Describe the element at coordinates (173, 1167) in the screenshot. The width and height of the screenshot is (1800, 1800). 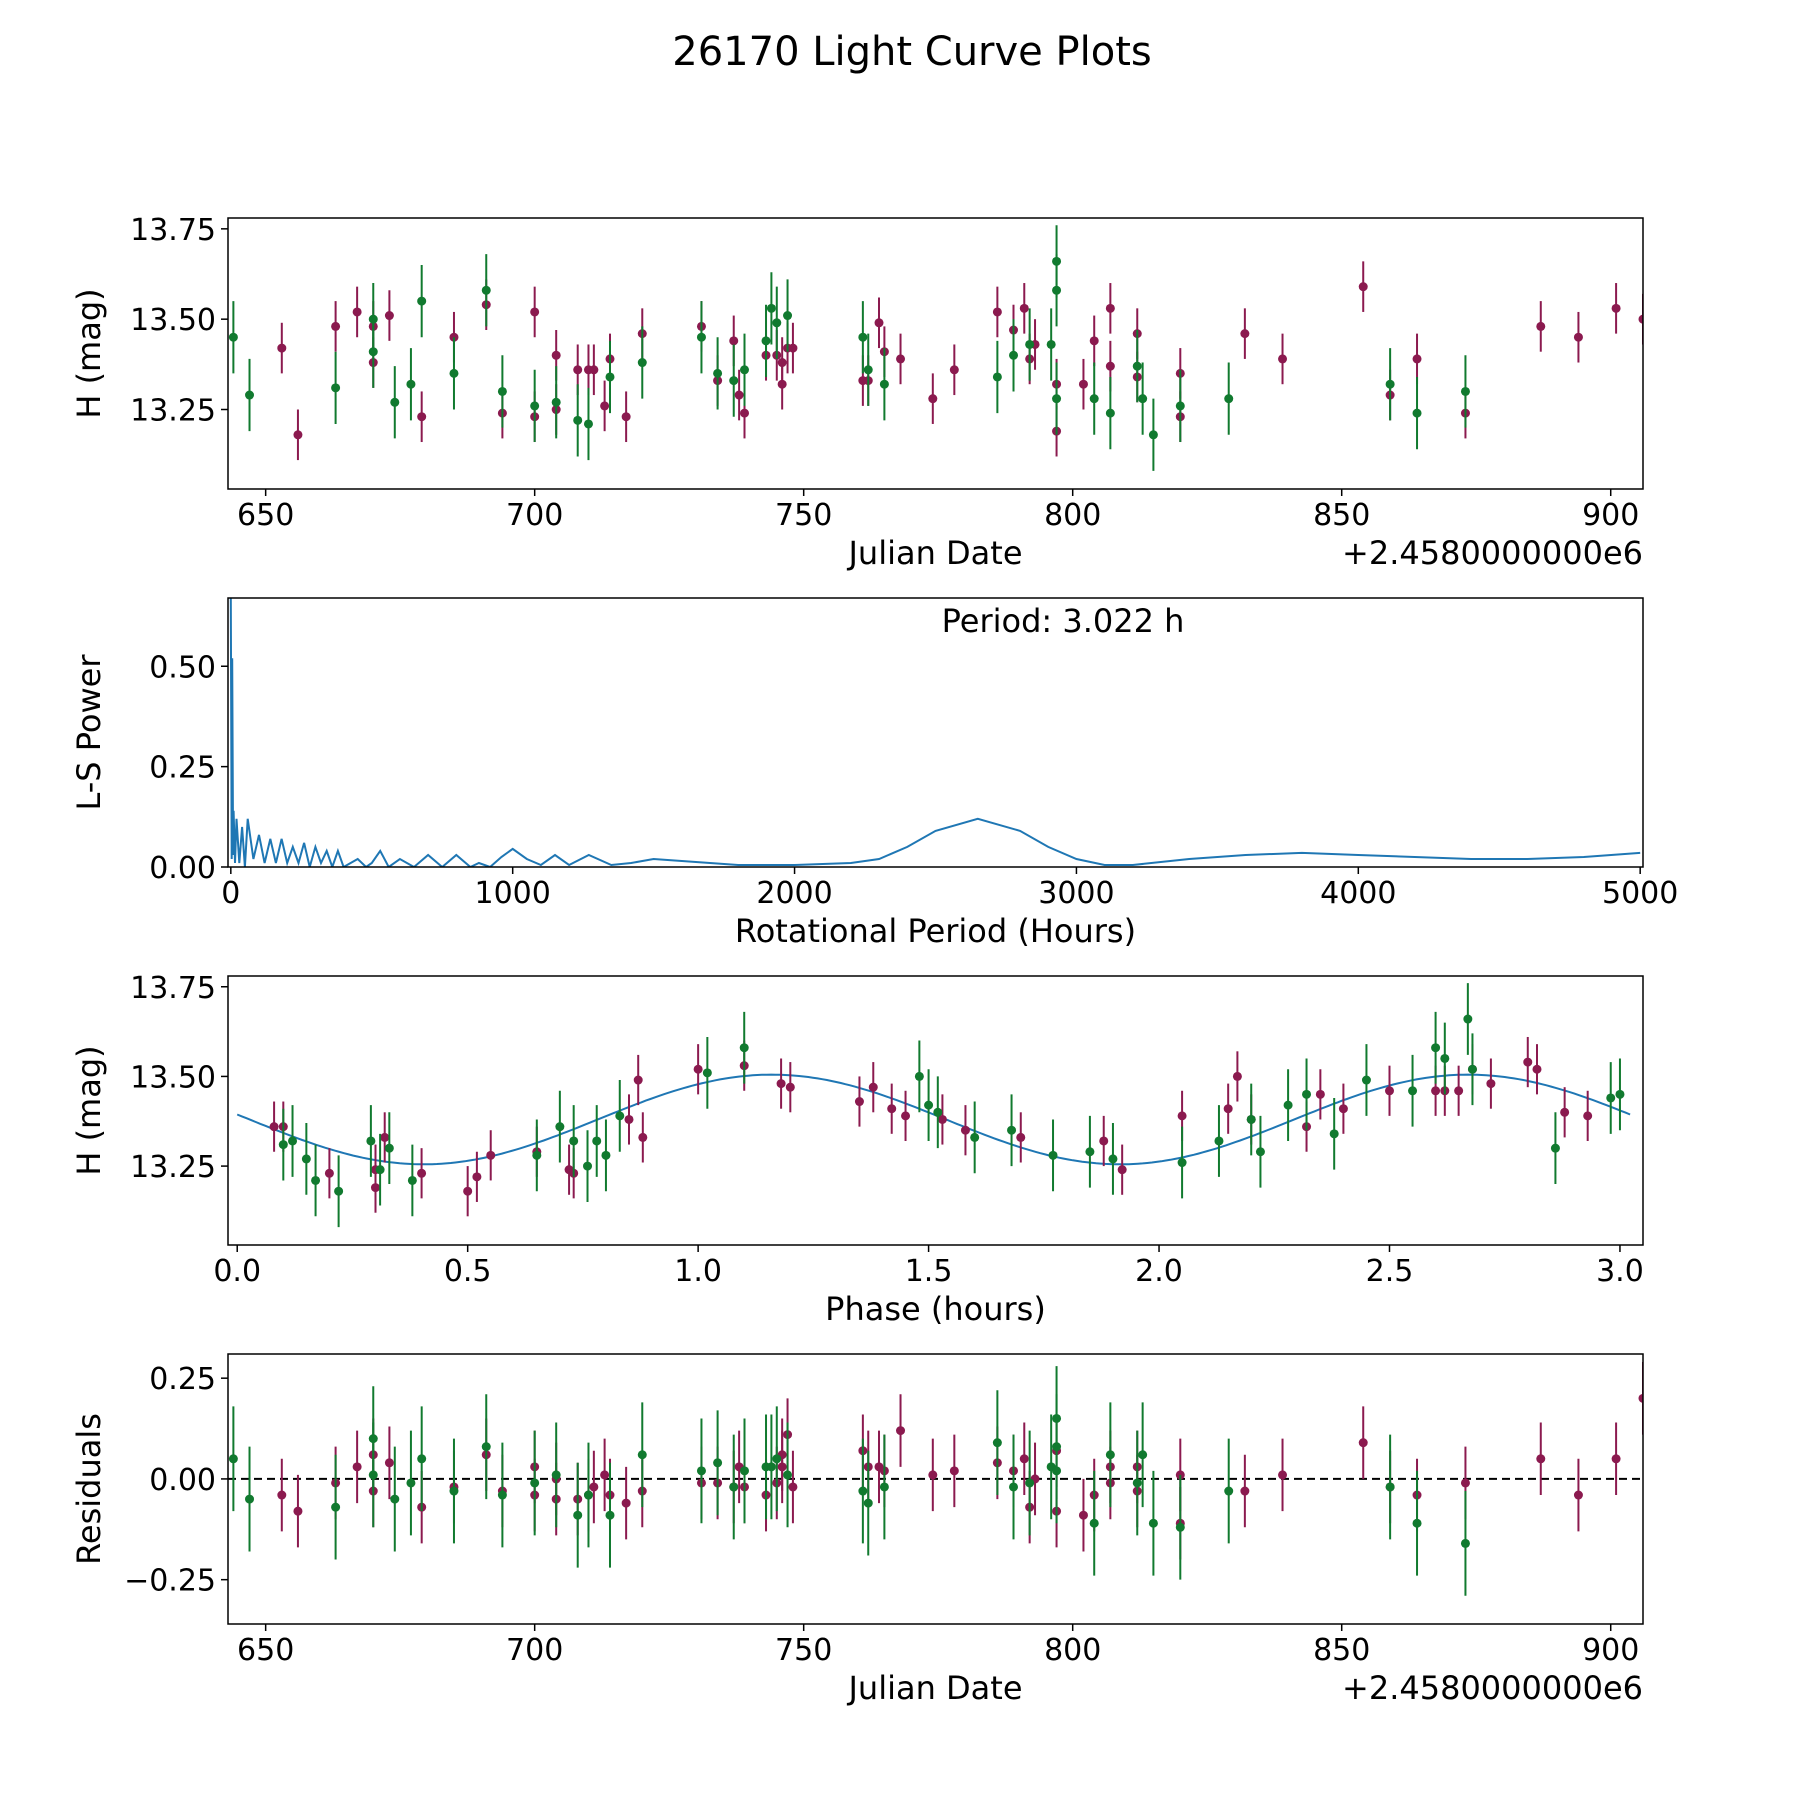
I see `y-tick-label: 13.25` at that location.